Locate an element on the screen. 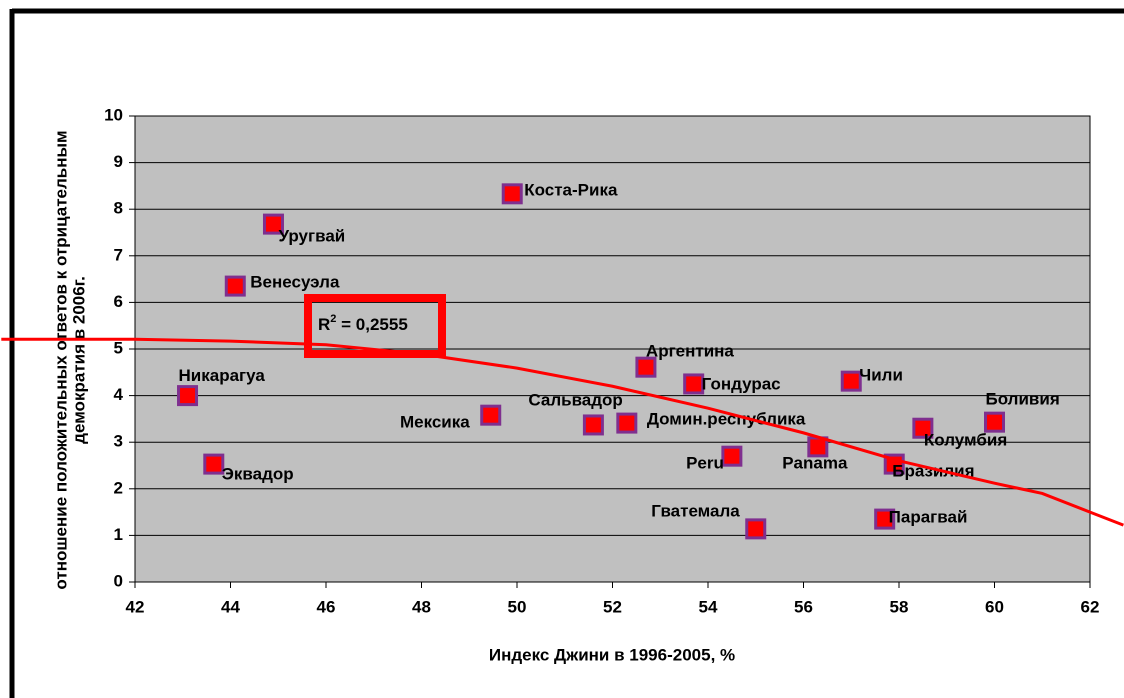 The image size is (1124, 698). point-label: Гондурас is located at coordinates (741, 383).